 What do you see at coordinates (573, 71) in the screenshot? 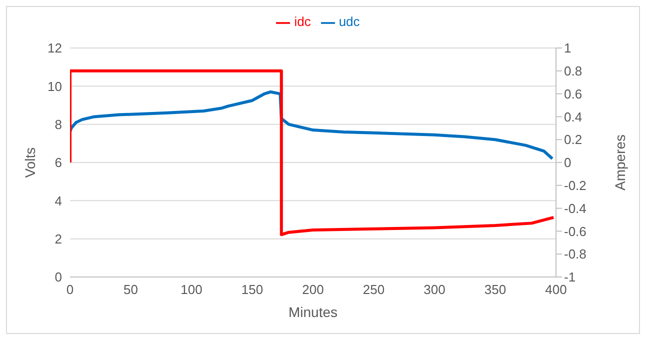
I see `y2-tick-label: 0.8` at bounding box center [573, 71].